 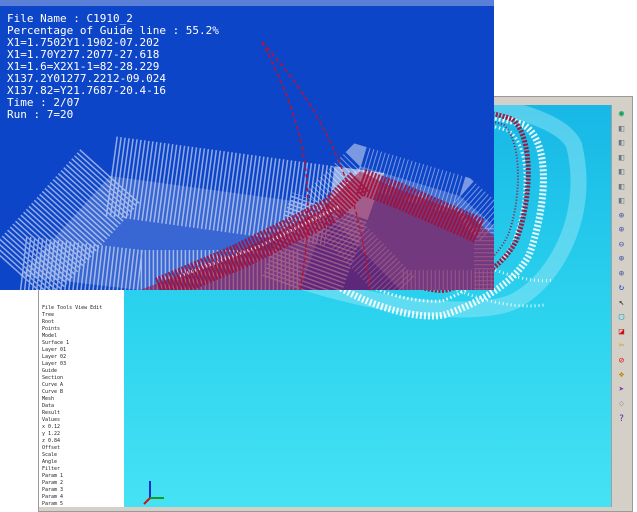 What do you see at coordinates (621, 404) in the screenshot?
I see `diamond-icon: ◇` at bounding box center [621, 404].